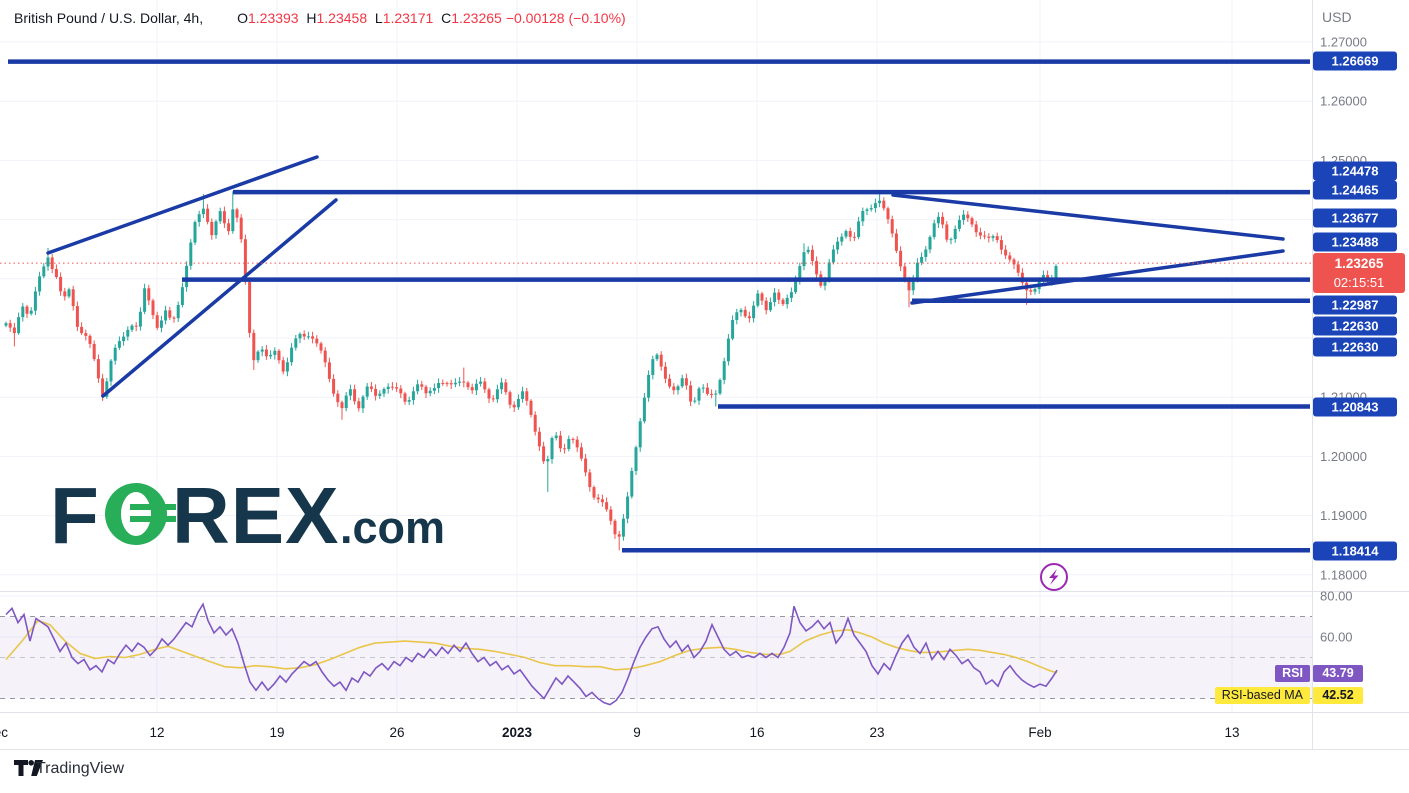 This screenshot has width=1409, height=793. I want to click on rsi-tick-label: 80.00, so click(1336, 596).